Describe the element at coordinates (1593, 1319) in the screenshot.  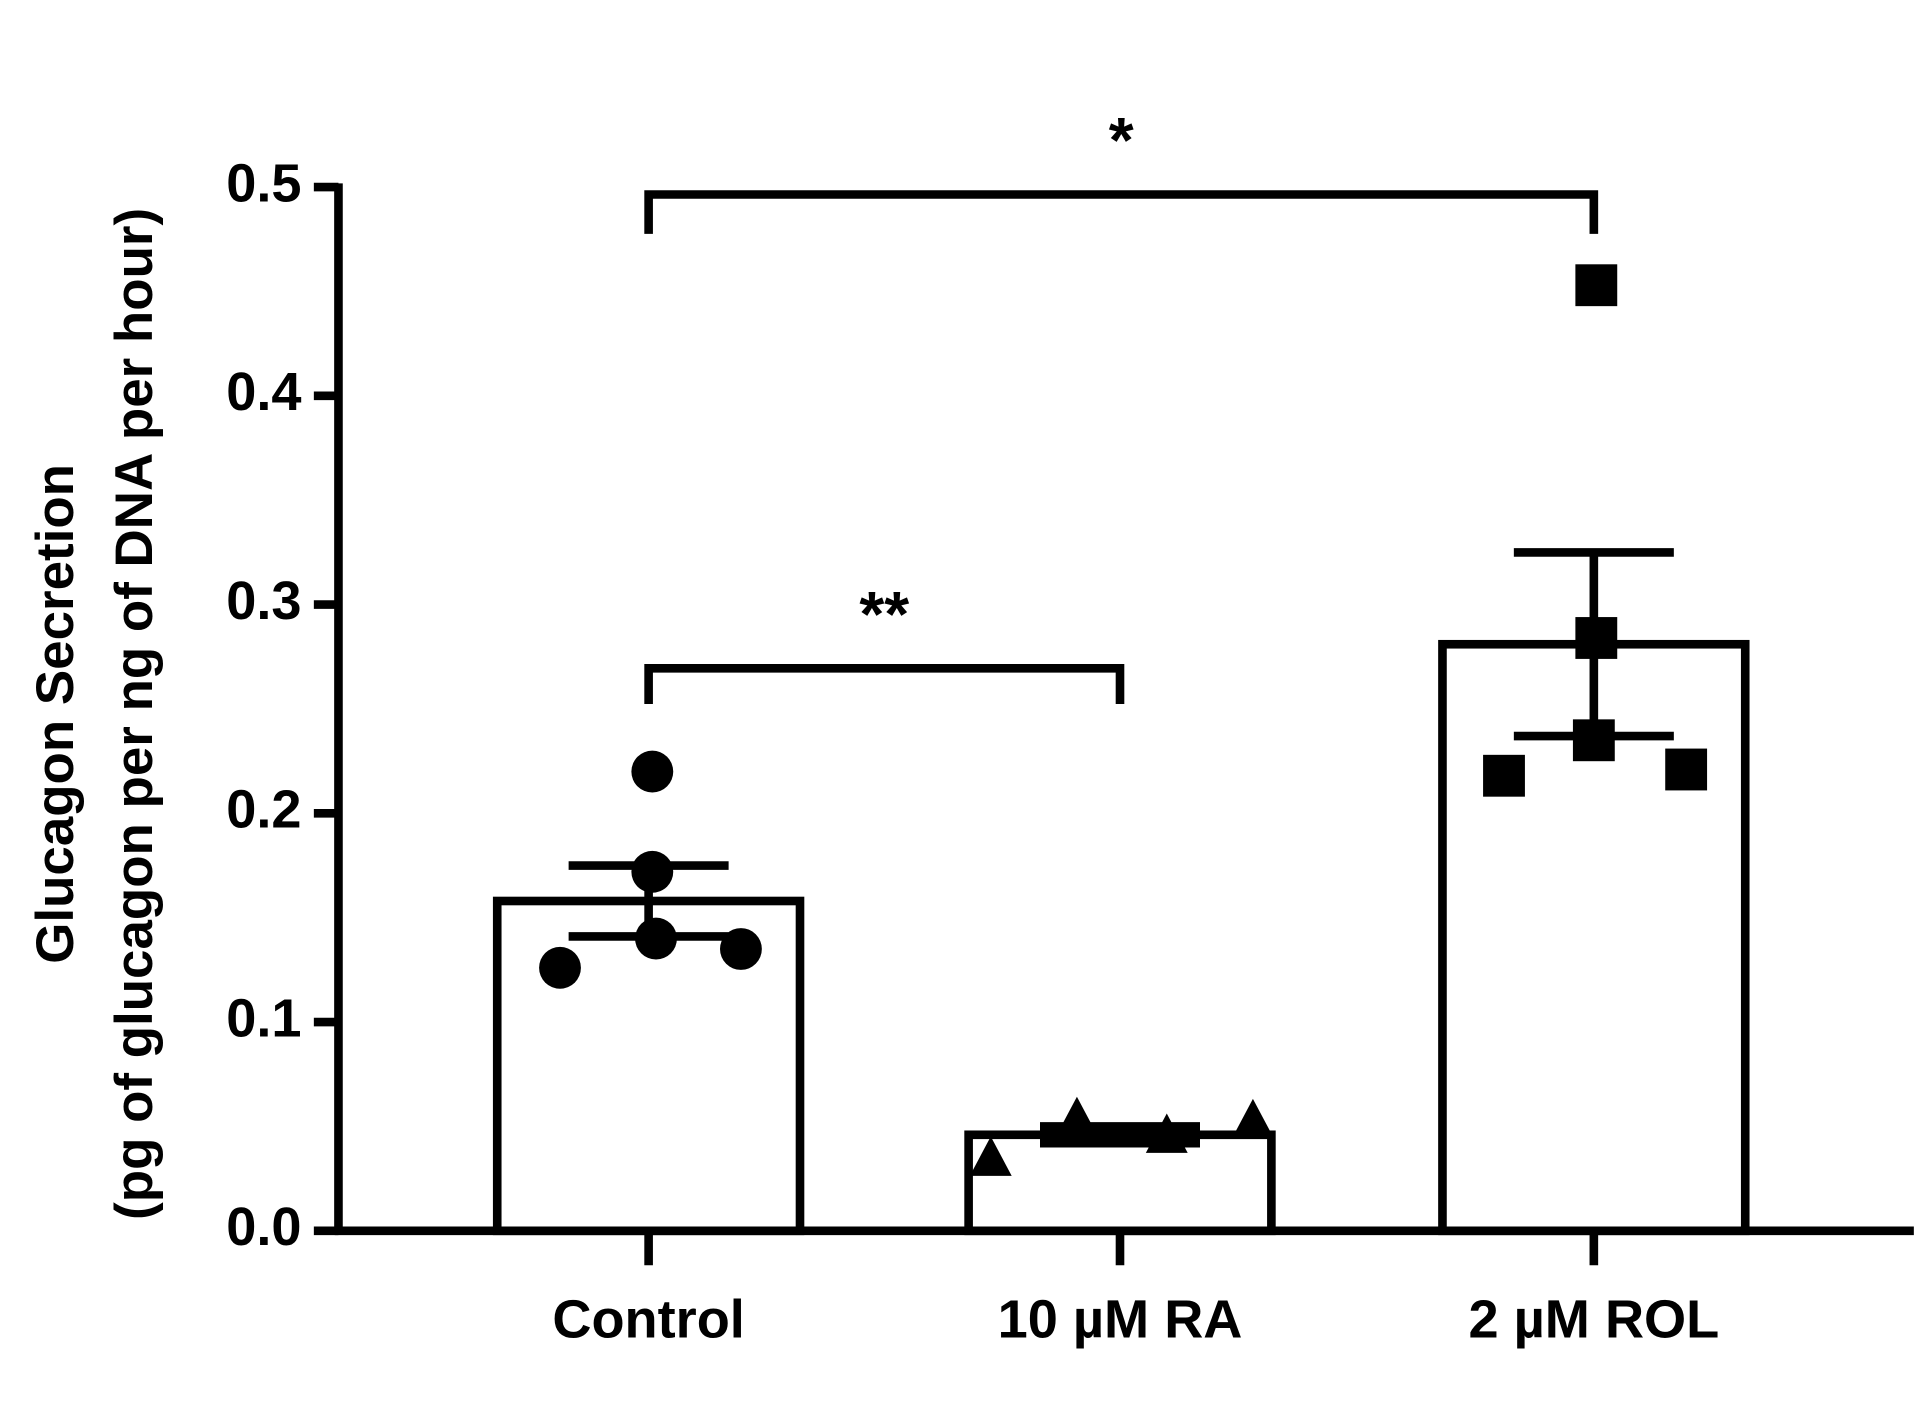
I see `x-tick-label: 2 µM ROL` at that location.